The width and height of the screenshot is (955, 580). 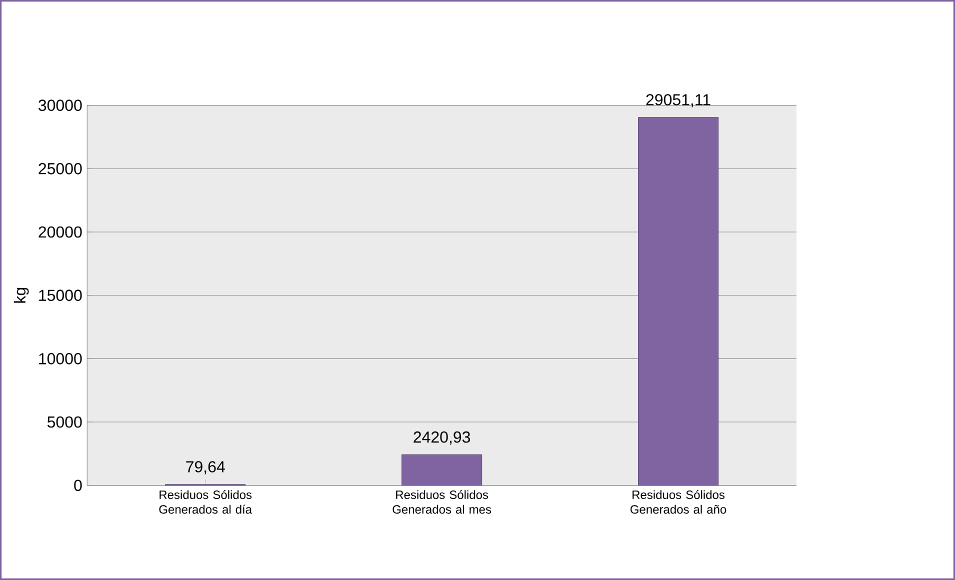 What do you see at coordinates (60, 295) in the screenshot?
I see `y-tick-label: 15000` at bounding box center [60, 295].